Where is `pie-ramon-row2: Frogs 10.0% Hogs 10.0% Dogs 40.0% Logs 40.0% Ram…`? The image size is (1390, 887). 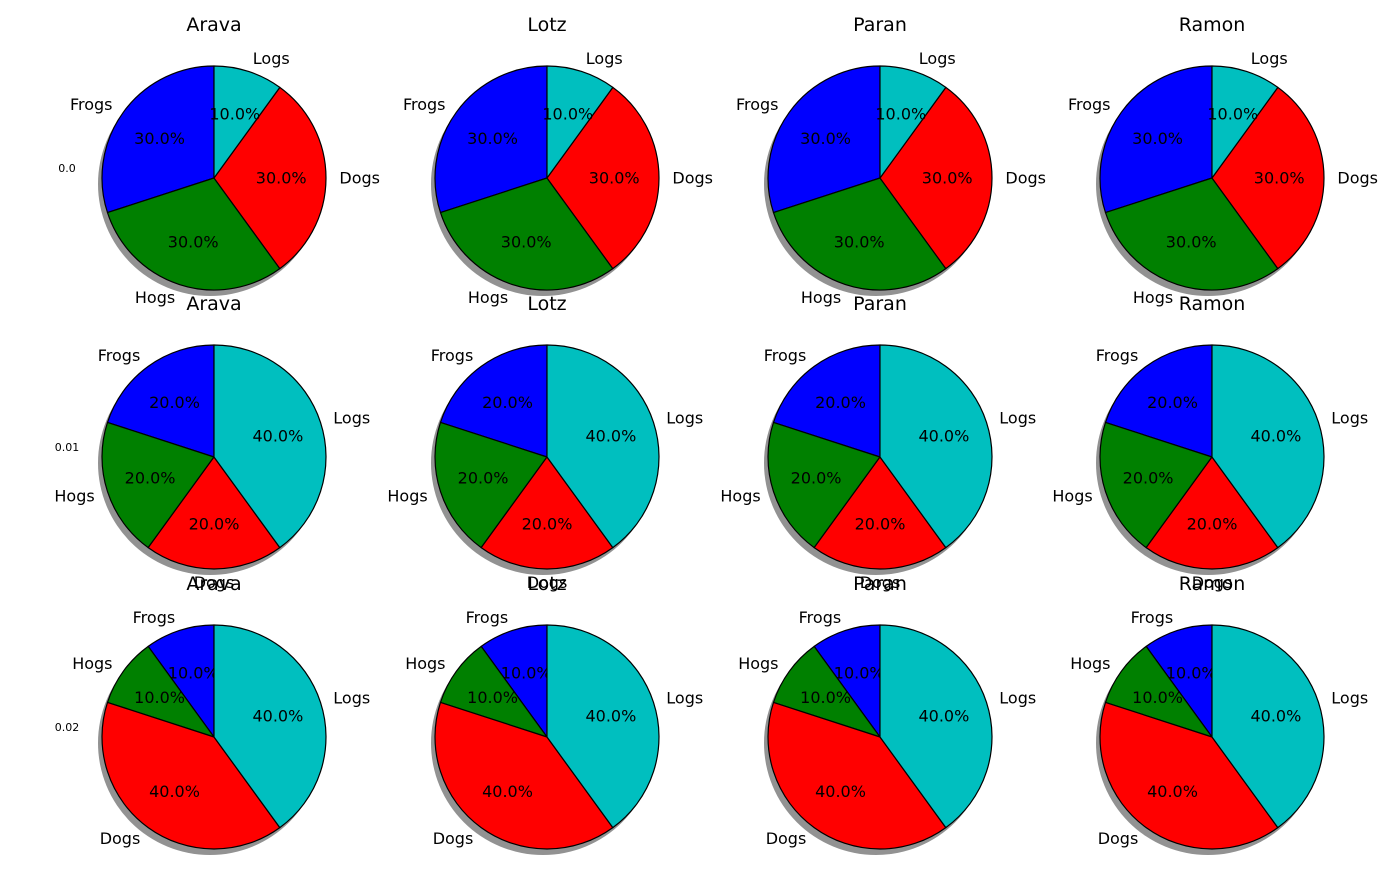
pie-ramon-row2: Frogs 10.0% Hogs 10.0% Dogs 40.0% Logs 40.0% Ram… is located at coordinates (1219, 714).